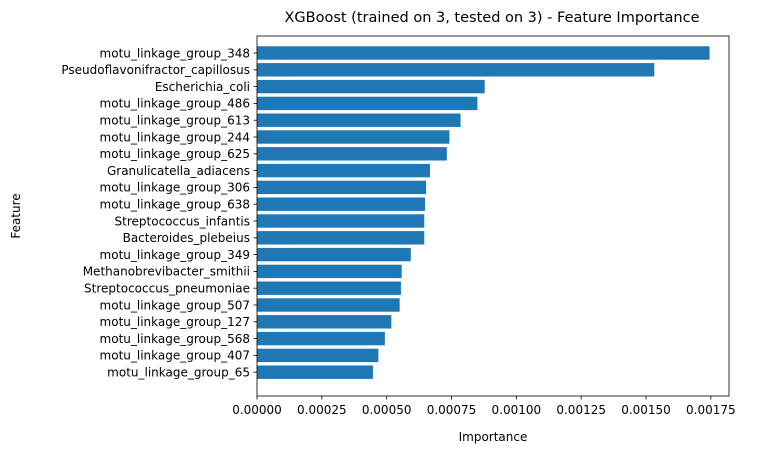 The width and height of the screenshot is (770, 453). What do you see at coordinates (175, 154) in the screenshot?
I see `y-tick-label: motu_linkage_group_625` at bounding box center [175, 154].